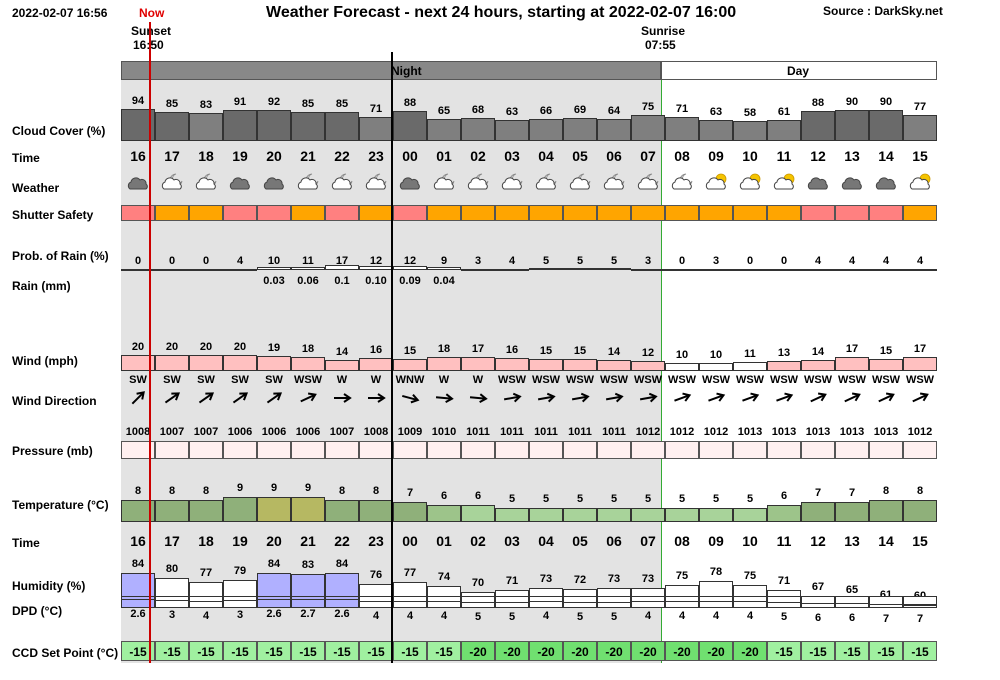 The width and height of the screenshot is (1000, 680). I want to click on humidity-value: 76, so click(376, 575).